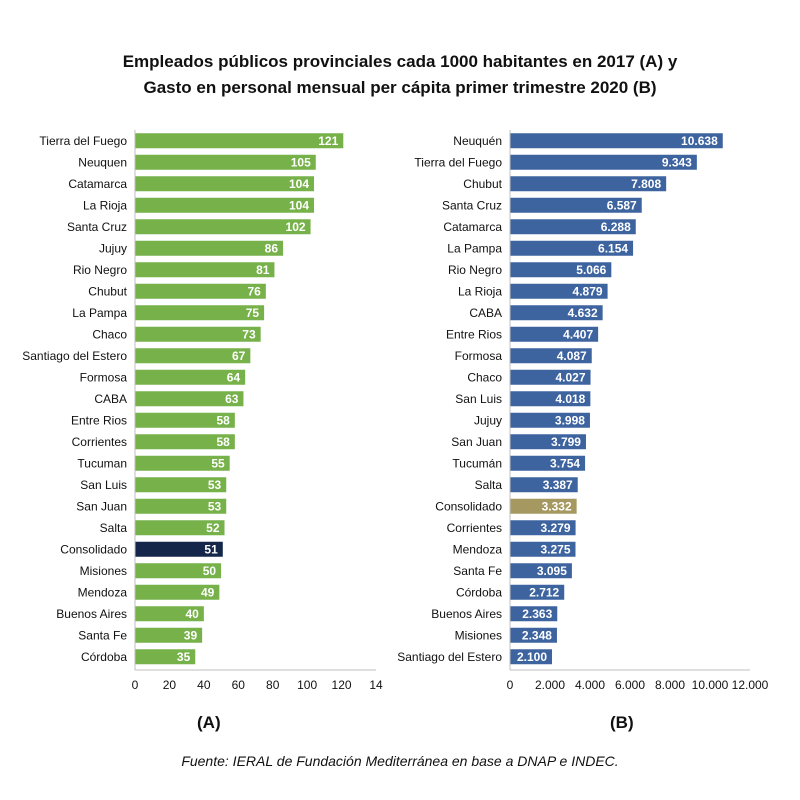 This screenshot has height=800, width=800. I want to click on value-label-b: 5.066, so click(591, 270).